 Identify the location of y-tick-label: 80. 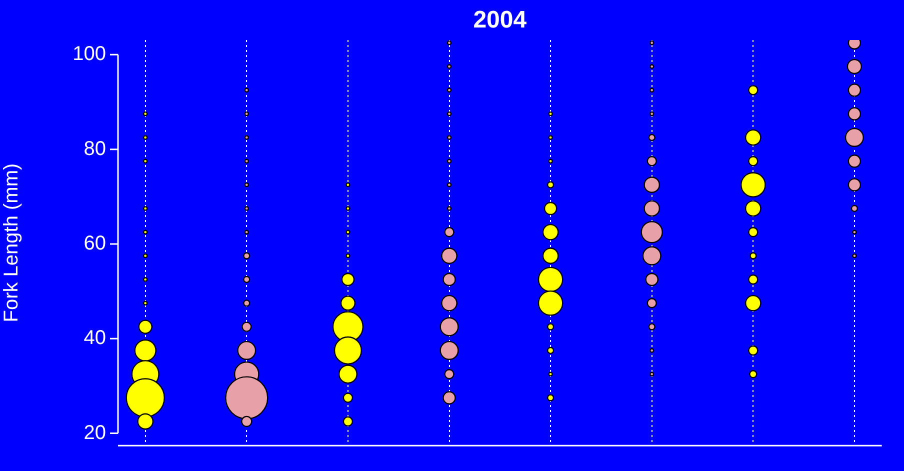
(95, 149).